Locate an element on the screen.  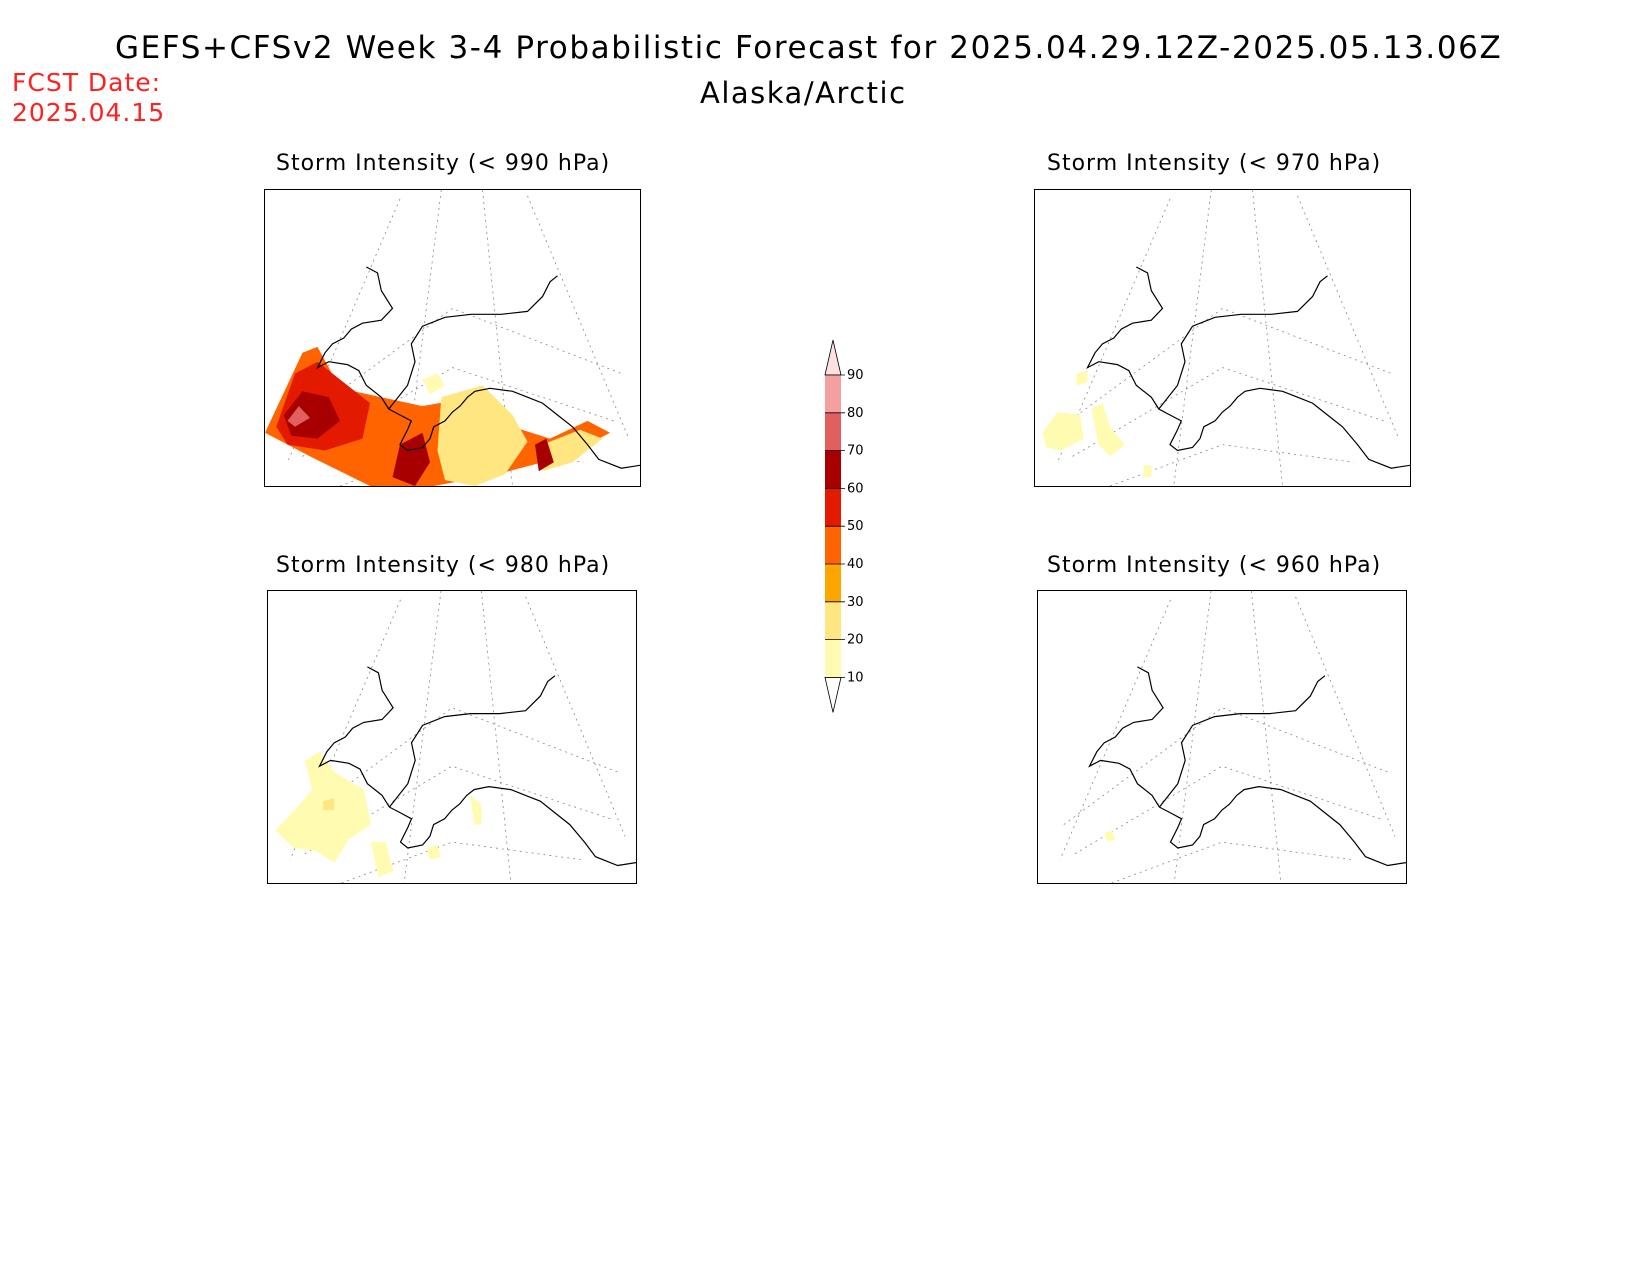
colorbar-label: 30 is located at coordinates (855, 602).